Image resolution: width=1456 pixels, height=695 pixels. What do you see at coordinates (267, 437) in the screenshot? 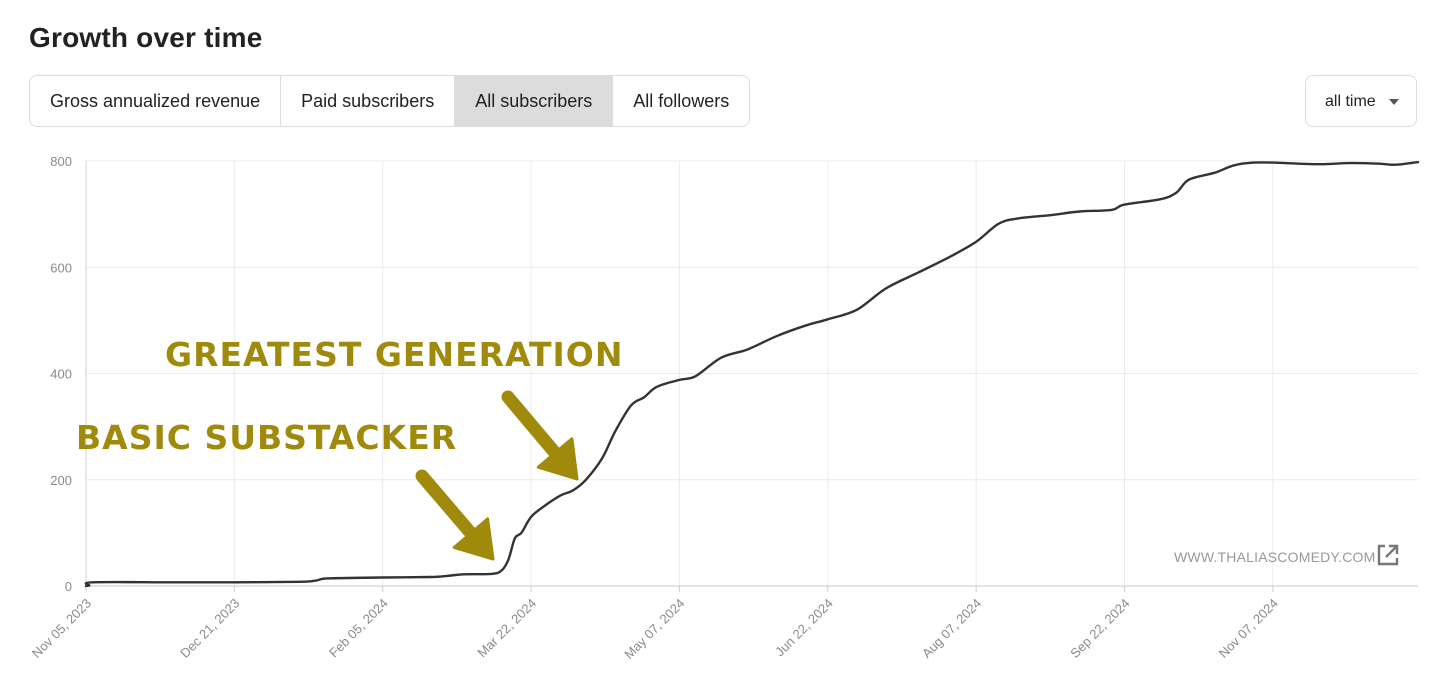
I see `annotation-basic-substacker: BASIC SUBSTACKER` at bounding box center [267, 437].